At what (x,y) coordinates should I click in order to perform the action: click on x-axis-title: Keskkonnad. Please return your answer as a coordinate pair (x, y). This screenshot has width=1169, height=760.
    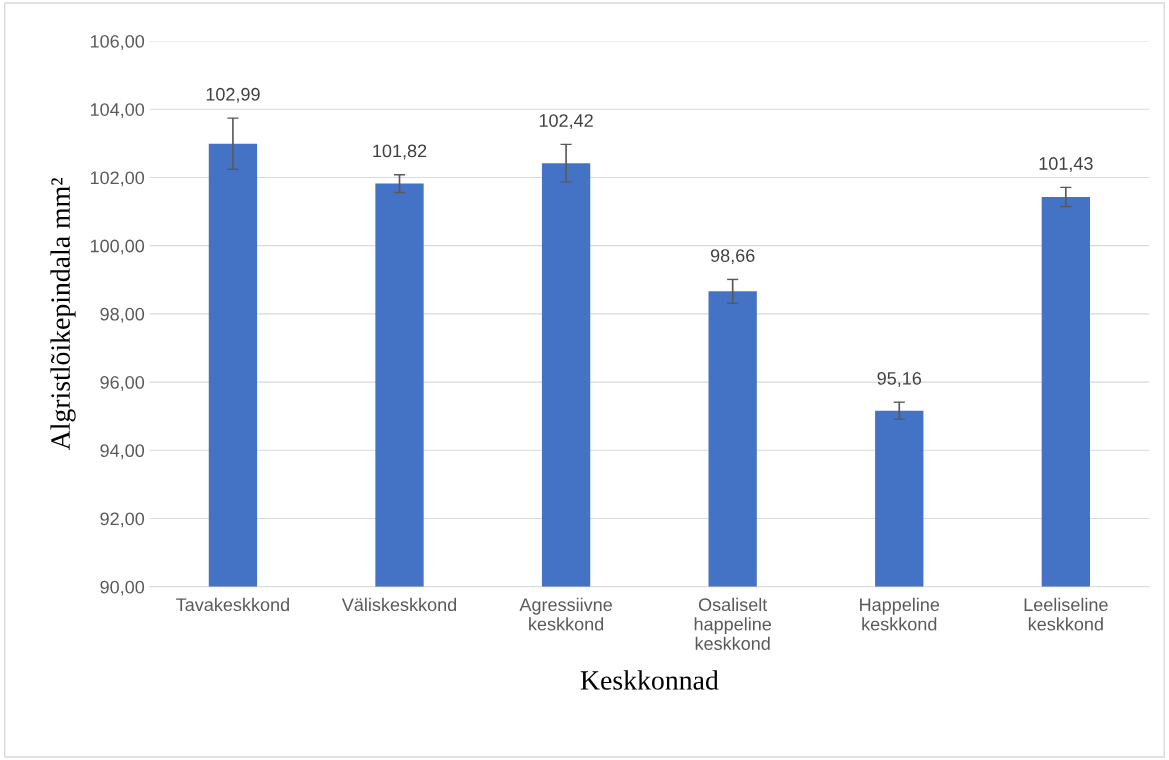
    Looking at the image, I should click on (649, 680).